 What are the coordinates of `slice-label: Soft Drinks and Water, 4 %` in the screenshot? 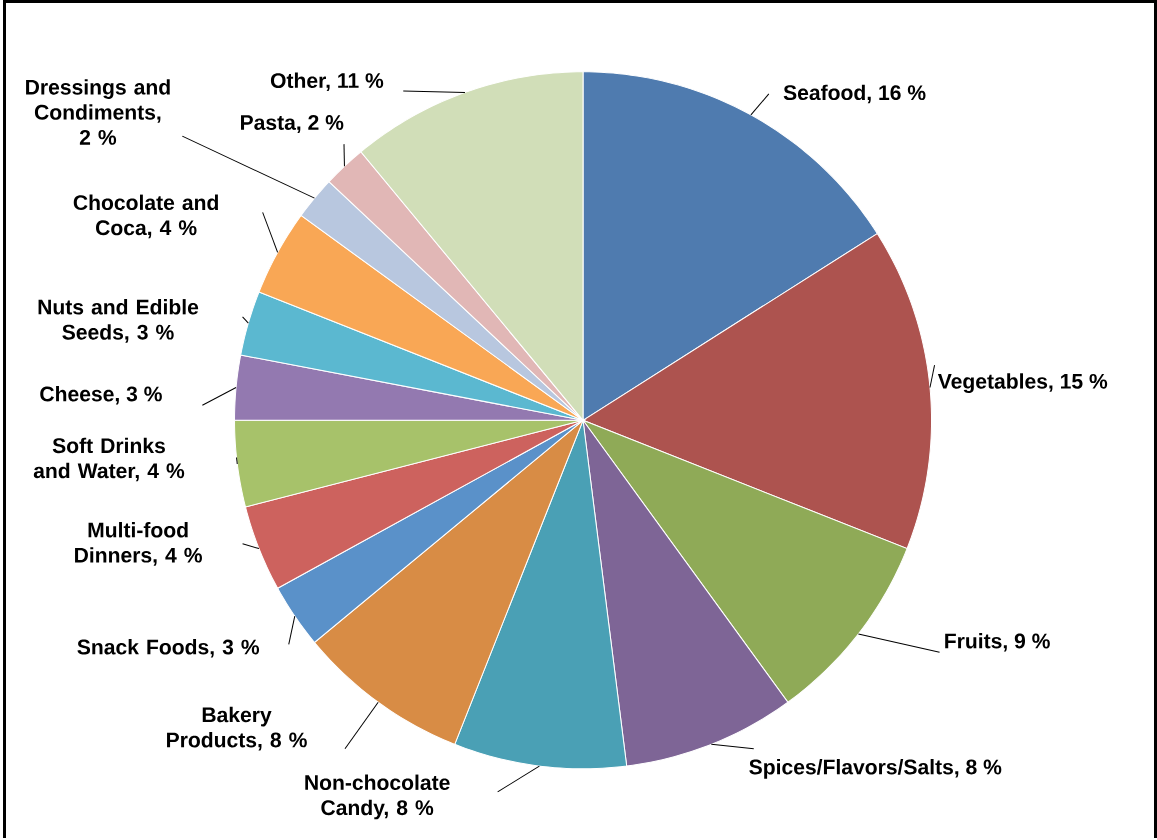 It's located at (109, 459).